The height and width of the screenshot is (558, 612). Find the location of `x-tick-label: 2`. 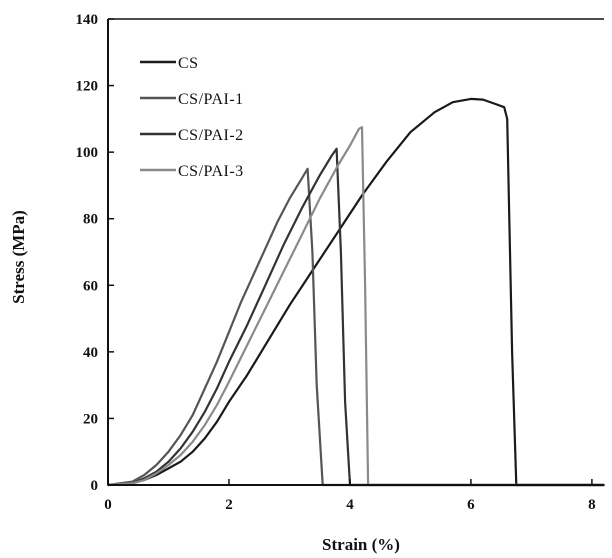

x-tick-label: 2 is located at coordinates (229, 505).